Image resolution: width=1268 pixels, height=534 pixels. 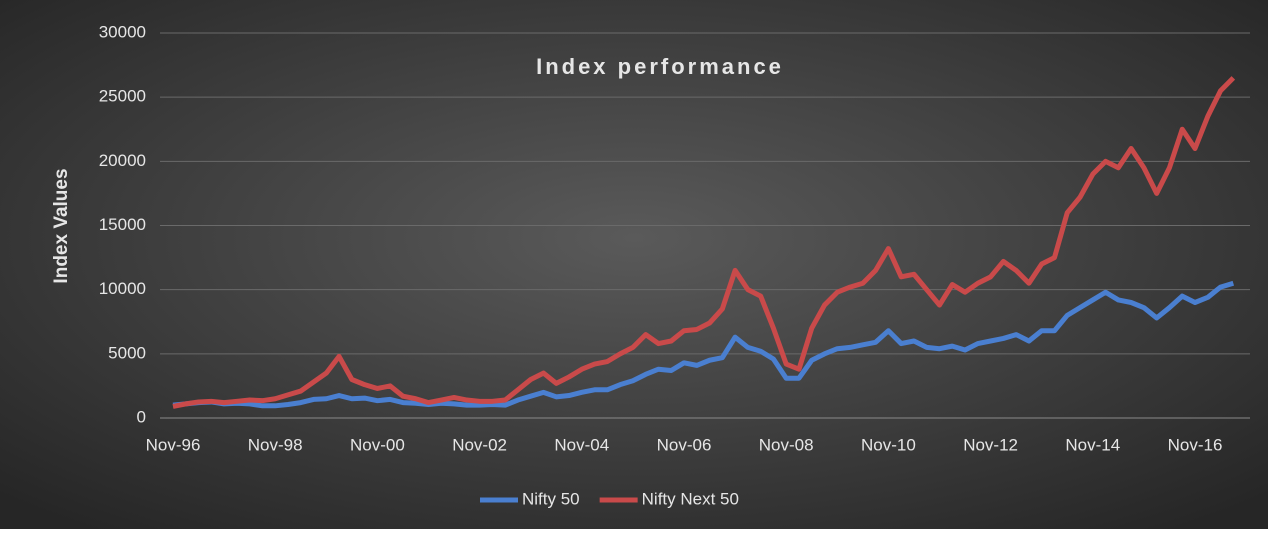 What do you see at coordinates (660, 66) in the screenshot?
I see `chart-title: Index performance` at bounding box center [660, 66].